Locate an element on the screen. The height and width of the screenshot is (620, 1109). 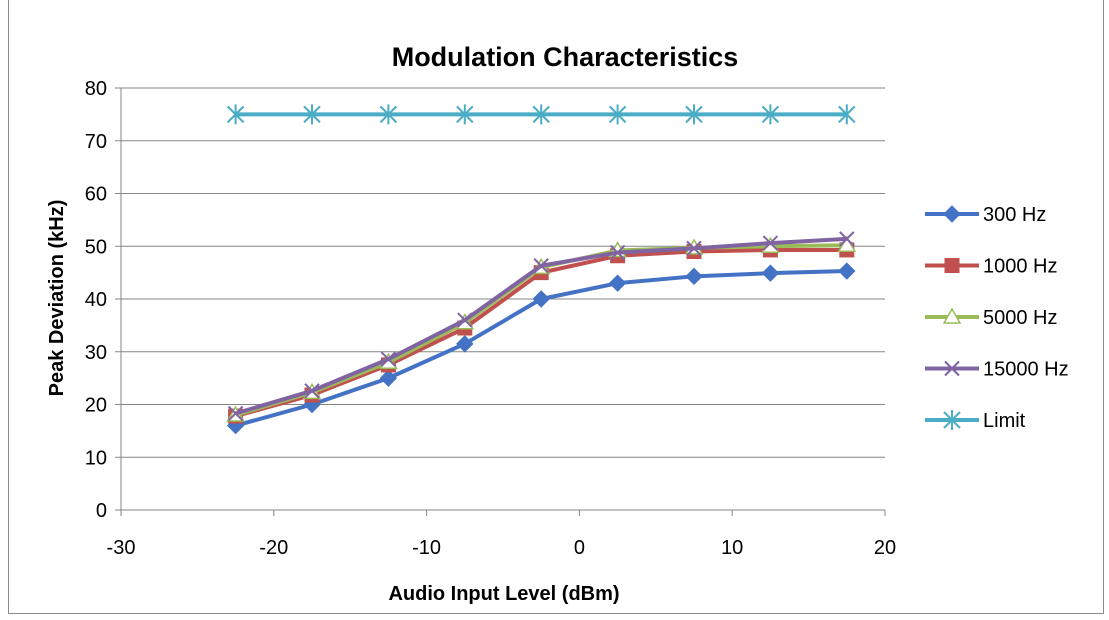
y-tick-label: 0 is located at coordinates (101, 511).